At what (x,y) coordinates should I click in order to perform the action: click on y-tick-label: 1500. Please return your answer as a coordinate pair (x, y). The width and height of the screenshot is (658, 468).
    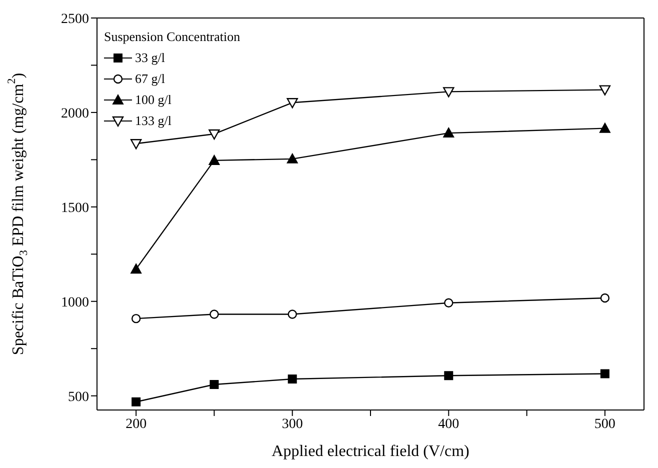
    Looking at the image, I should click on (75, 208).